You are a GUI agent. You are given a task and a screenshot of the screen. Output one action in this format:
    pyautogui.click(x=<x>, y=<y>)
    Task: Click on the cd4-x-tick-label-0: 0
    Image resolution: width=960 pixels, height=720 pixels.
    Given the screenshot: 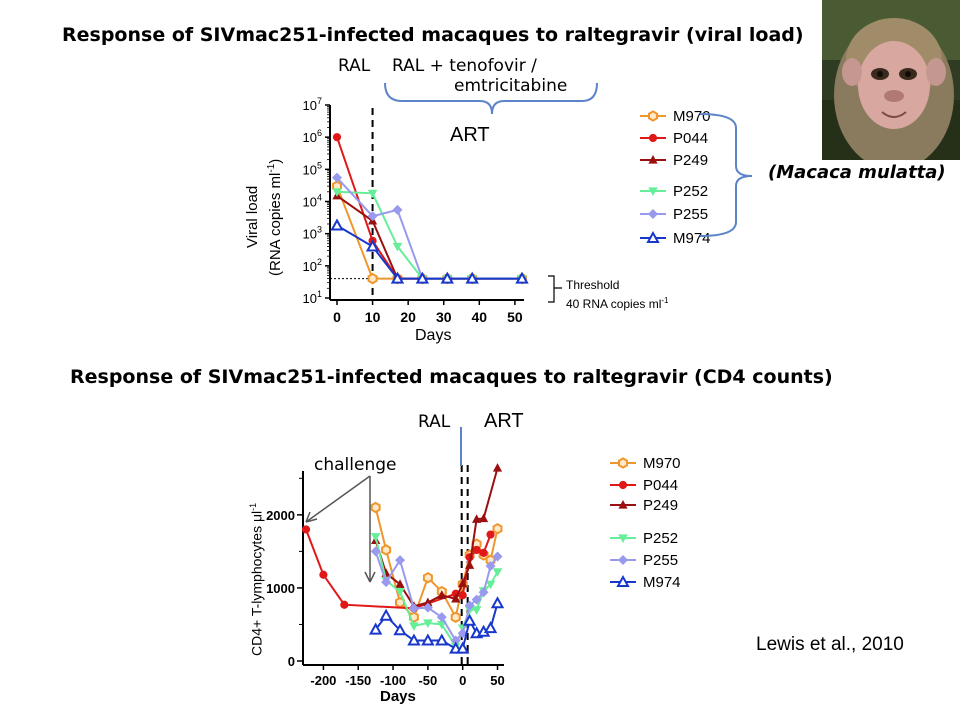 What is the action you would take?
    pyautogui.click(x=462, y=680)
    